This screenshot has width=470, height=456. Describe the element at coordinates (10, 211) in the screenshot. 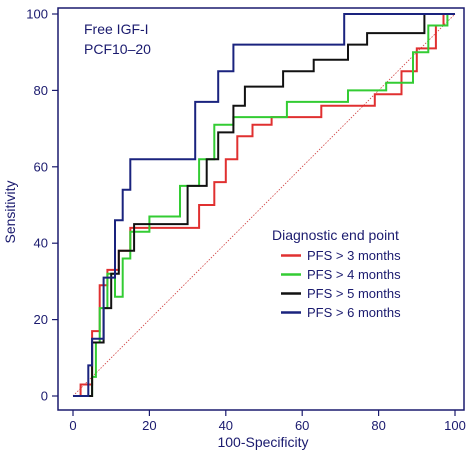

I see `y-axis-label: Sensitivity` at that location.